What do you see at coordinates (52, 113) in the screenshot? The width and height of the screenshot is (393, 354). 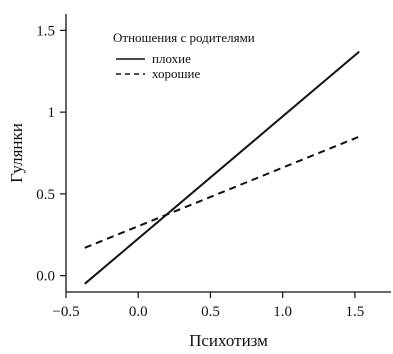 I see `y-tick-label: 1` at bounding box center [52, 113].